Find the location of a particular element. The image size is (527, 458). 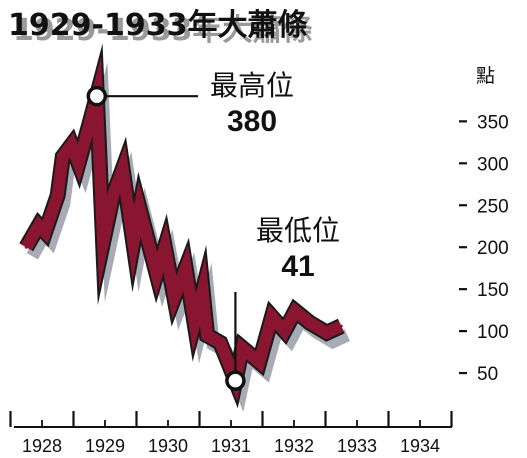

y-tick-label-350: 350 is located at coordinates (493, 122).